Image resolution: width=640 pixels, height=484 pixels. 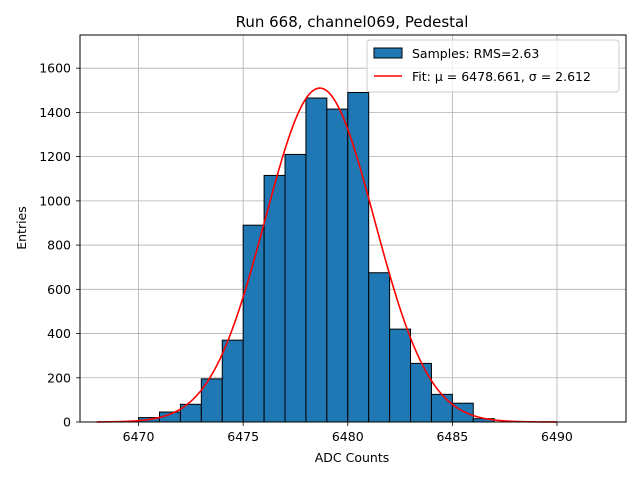 What do you see at coordinates (55, 68) in the screenshot?
I see `y-tick-label: 1600` at bounding box center [55, 68].